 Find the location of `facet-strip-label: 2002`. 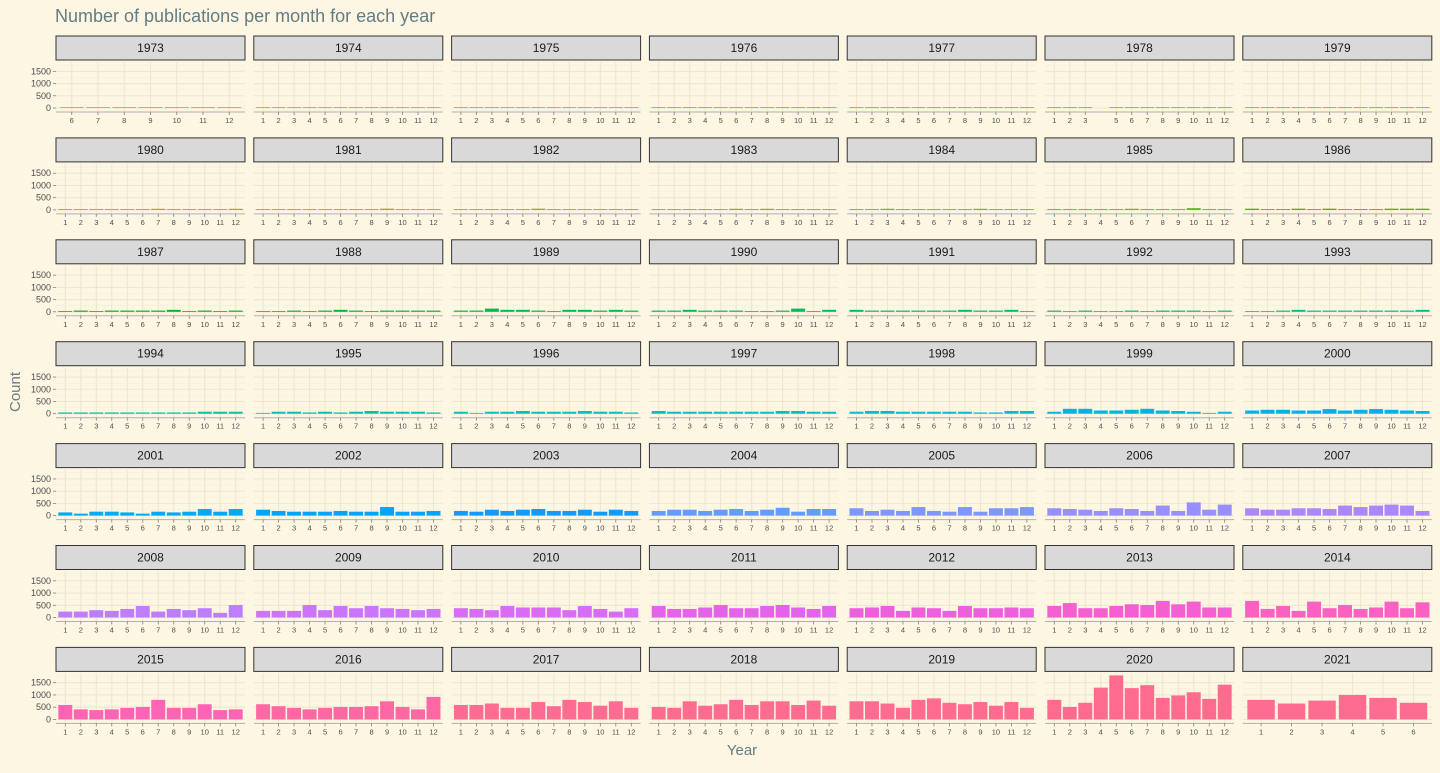

facet-strip-label: 2002 is located at coordinates (348, 456).